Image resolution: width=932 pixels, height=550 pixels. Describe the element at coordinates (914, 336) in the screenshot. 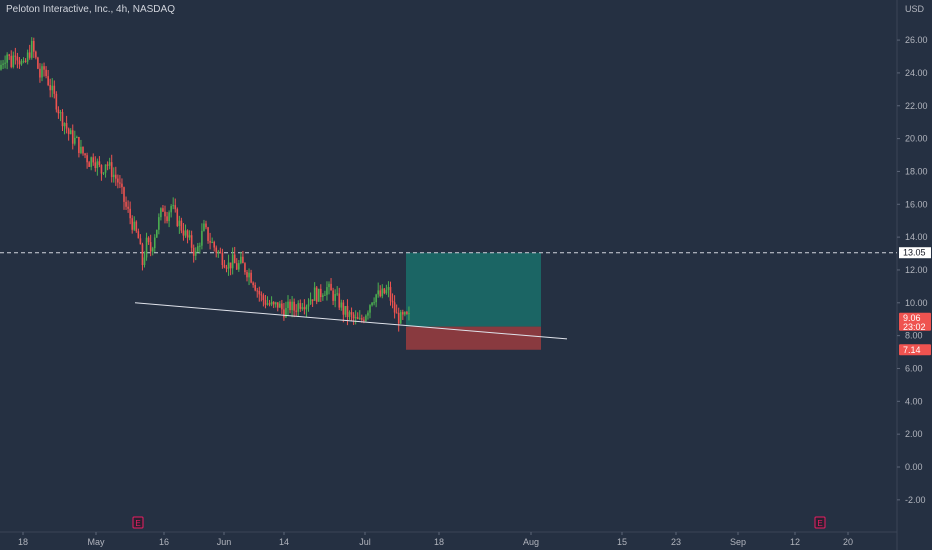

I see `price-tick-label: 8.00` at that location.